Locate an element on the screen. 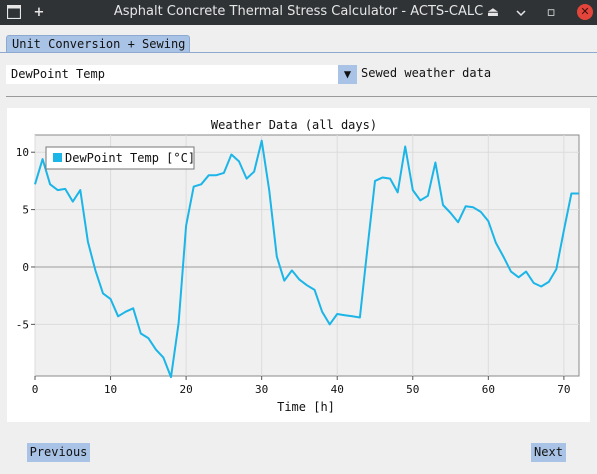  x-tick-label: 50 is located at coordinates (412, 389).